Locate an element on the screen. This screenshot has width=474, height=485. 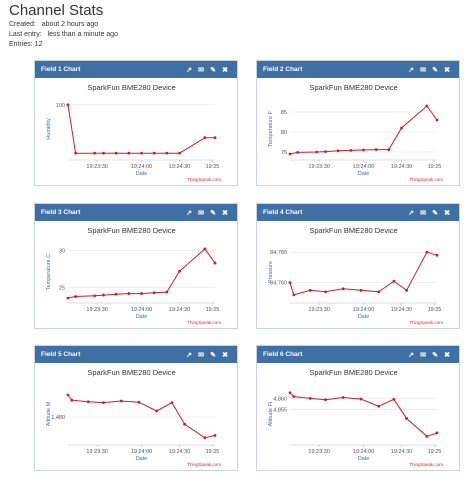
card-header: Field 2 Chart ↗ ✉ ✎ ✖ is located at coordinates (358, 69).